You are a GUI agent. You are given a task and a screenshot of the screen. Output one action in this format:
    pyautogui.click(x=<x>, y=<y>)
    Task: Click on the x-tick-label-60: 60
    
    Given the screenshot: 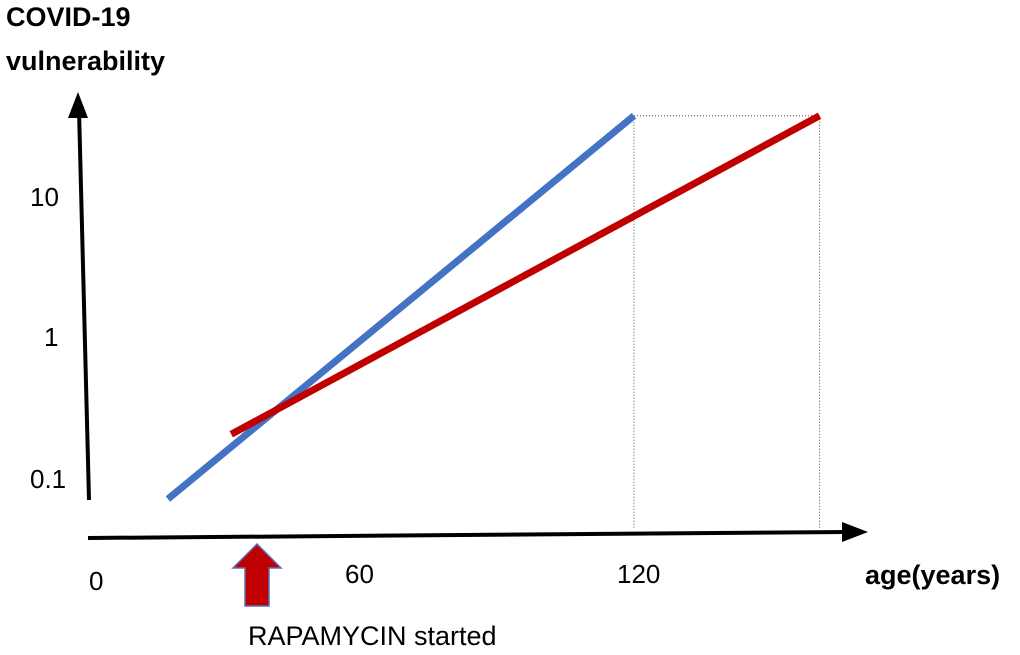 What is the action you would take?
    pyautogui.click(x=359, y=574)
    